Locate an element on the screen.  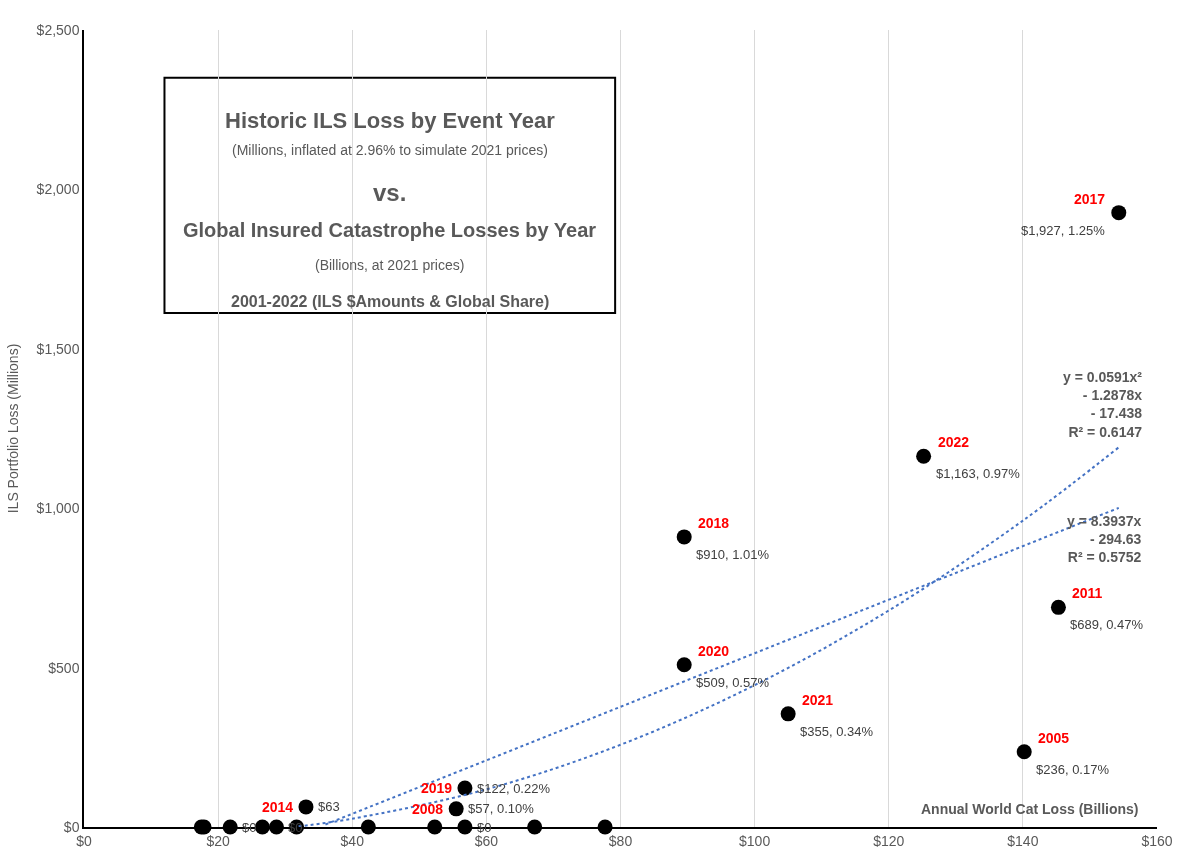
x-tick-label: $100 is located at coordinates (755, 840).